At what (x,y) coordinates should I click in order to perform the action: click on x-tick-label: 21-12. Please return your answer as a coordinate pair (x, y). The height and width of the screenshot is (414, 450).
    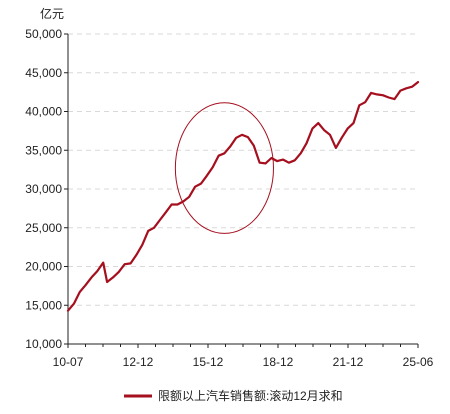
    Looking at the image, I should click on (348, 362).